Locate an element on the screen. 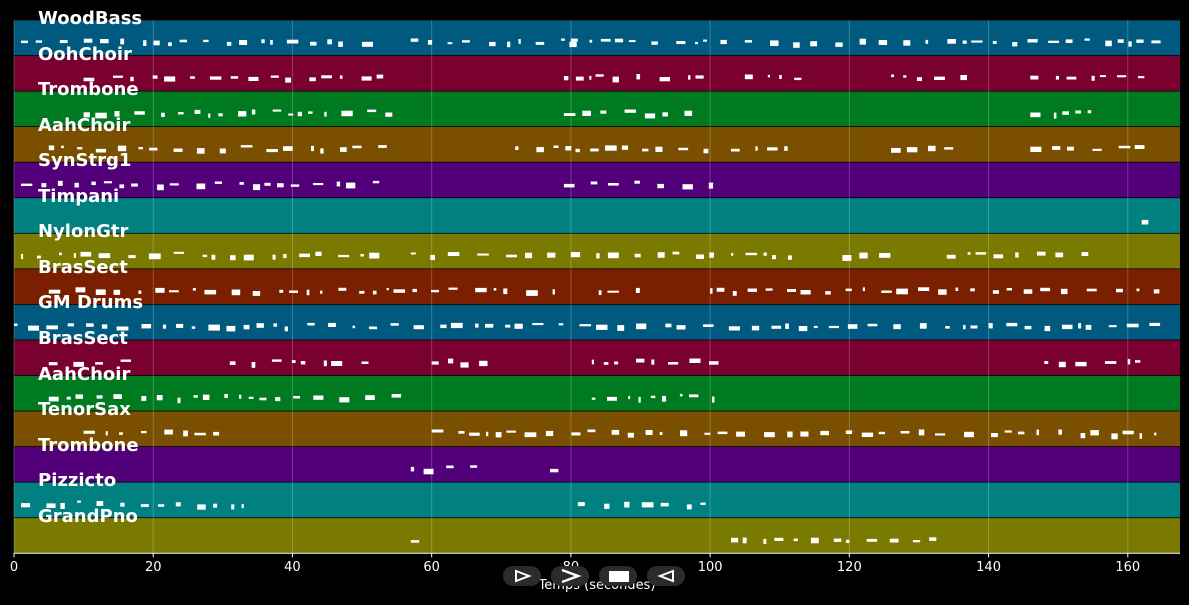 The width and height of the screenshot is (1189, 605). play-forward-button is located at coordinates (522, 576).